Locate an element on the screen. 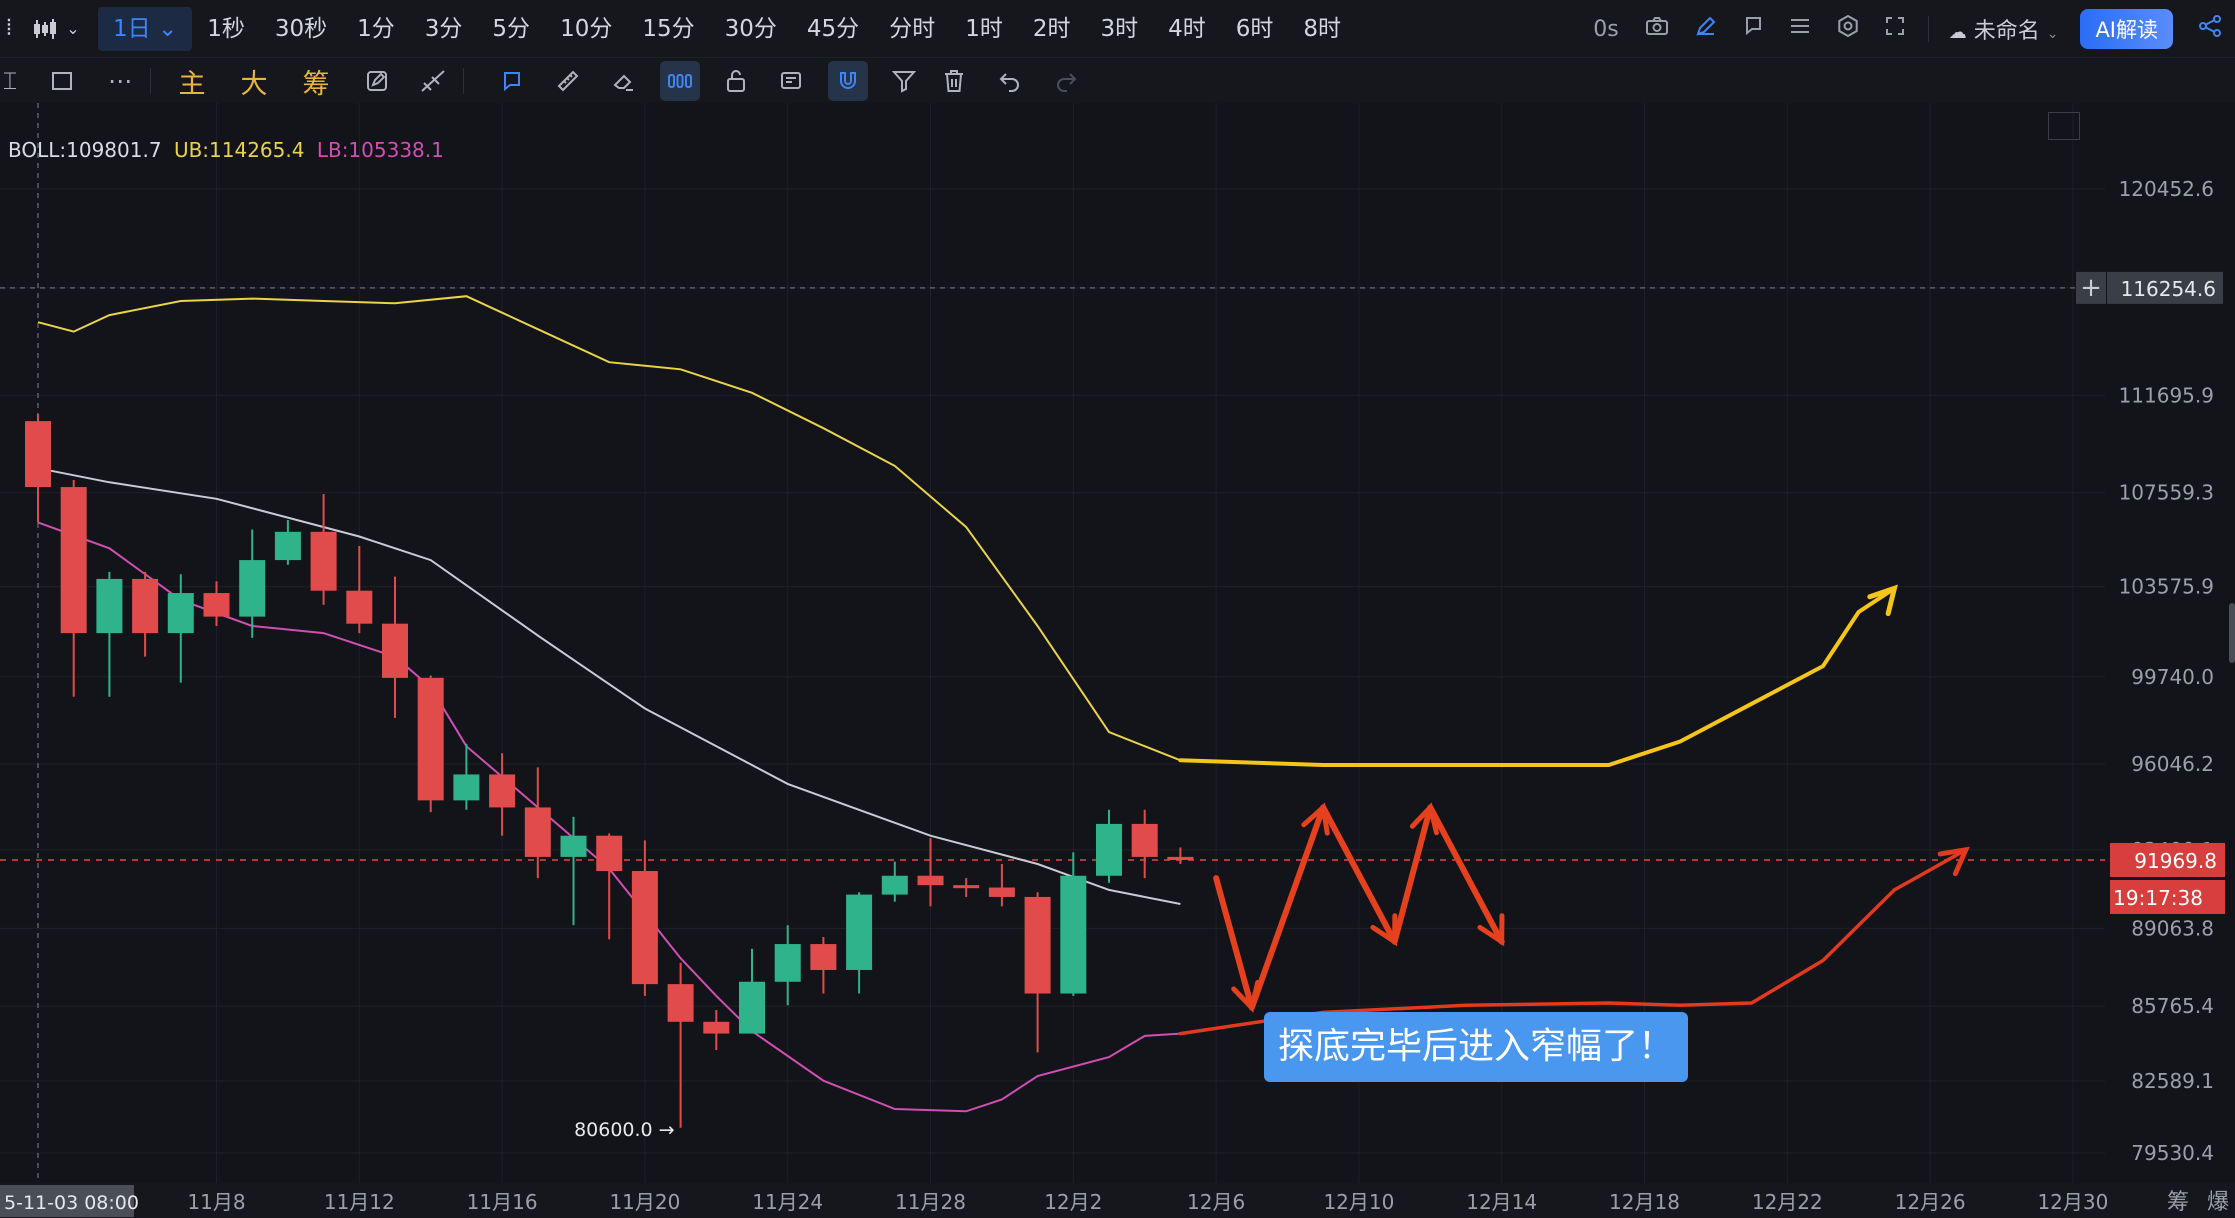  countdown-label: 0s is located at coordinates (1606, 29).